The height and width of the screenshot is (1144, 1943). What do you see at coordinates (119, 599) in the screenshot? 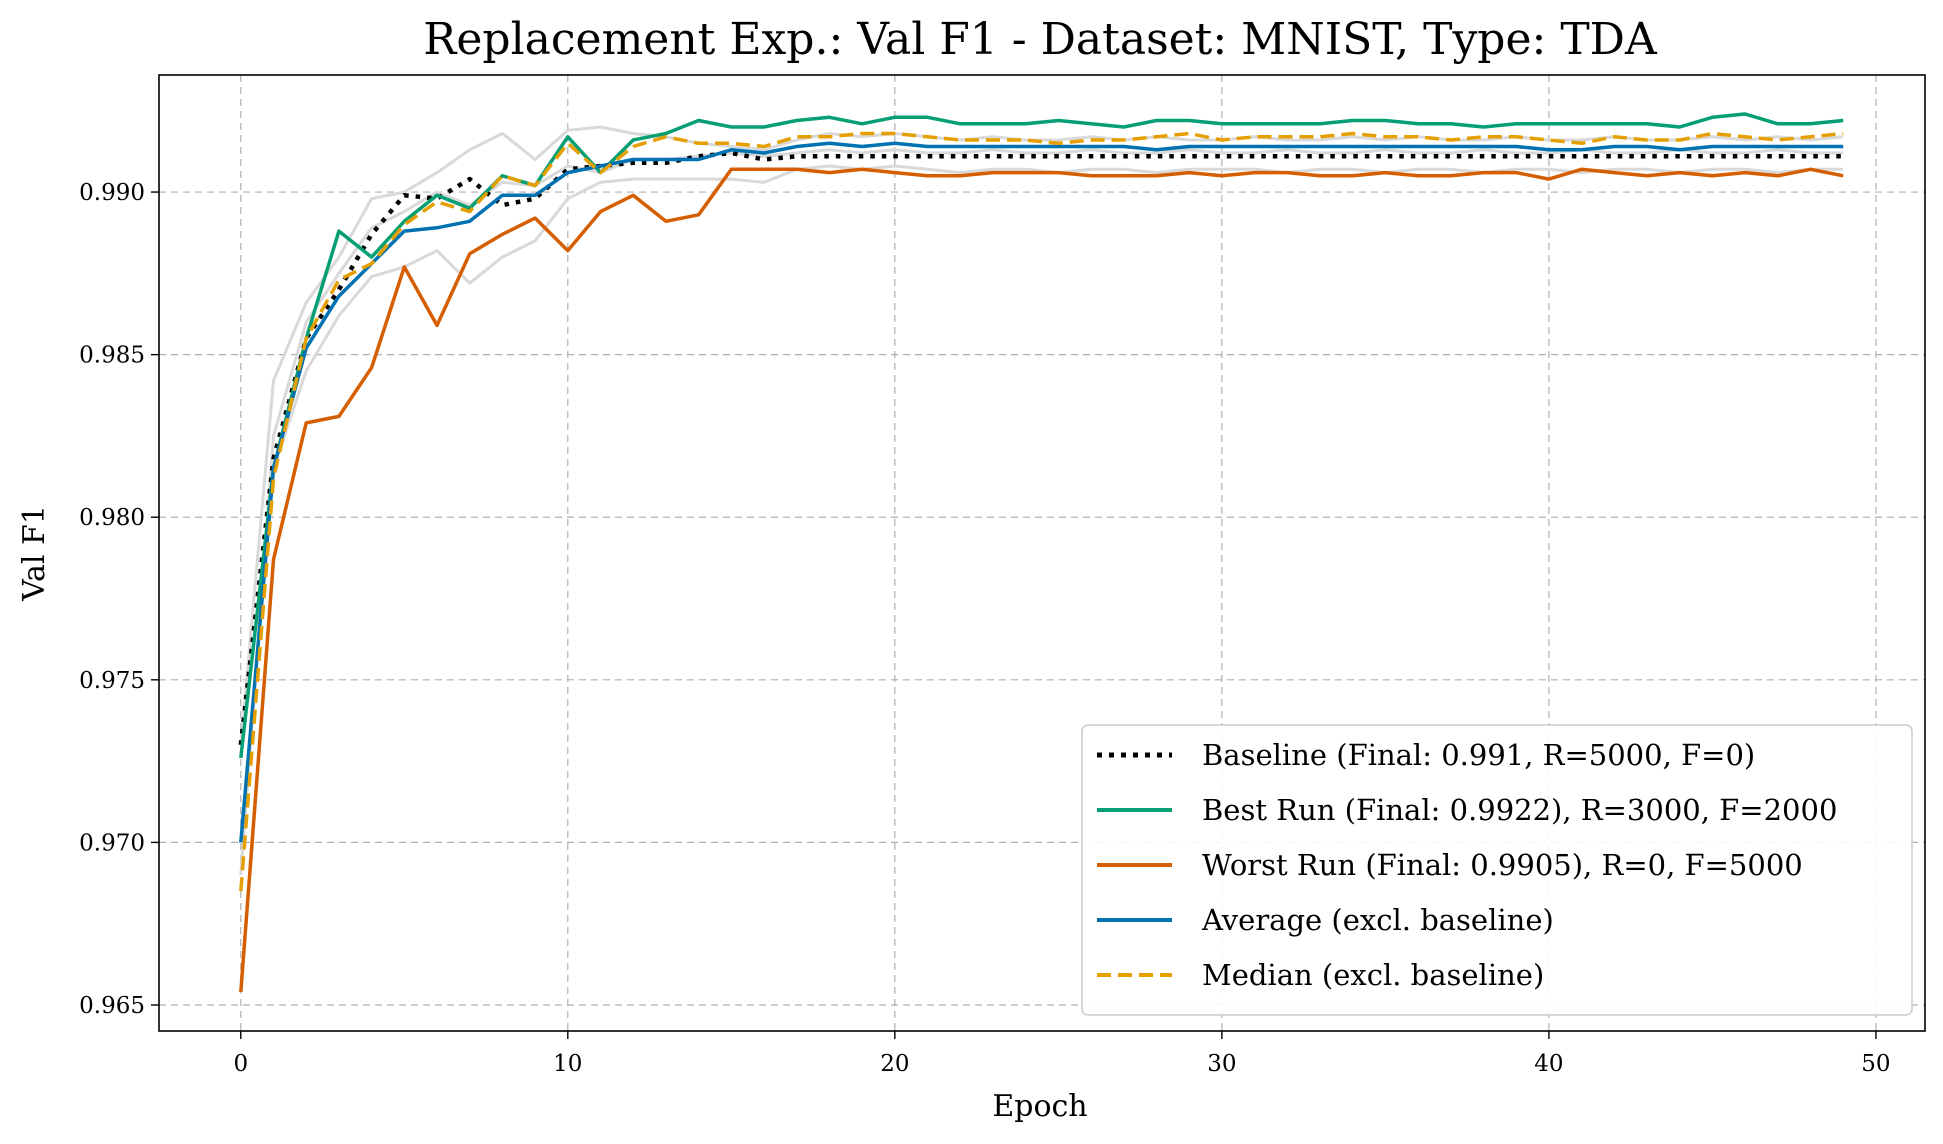
I see `y-axis-ticks: 0.965 0.970 0.975 0.980 0.985 0.990` at bounding box center [119, 599].